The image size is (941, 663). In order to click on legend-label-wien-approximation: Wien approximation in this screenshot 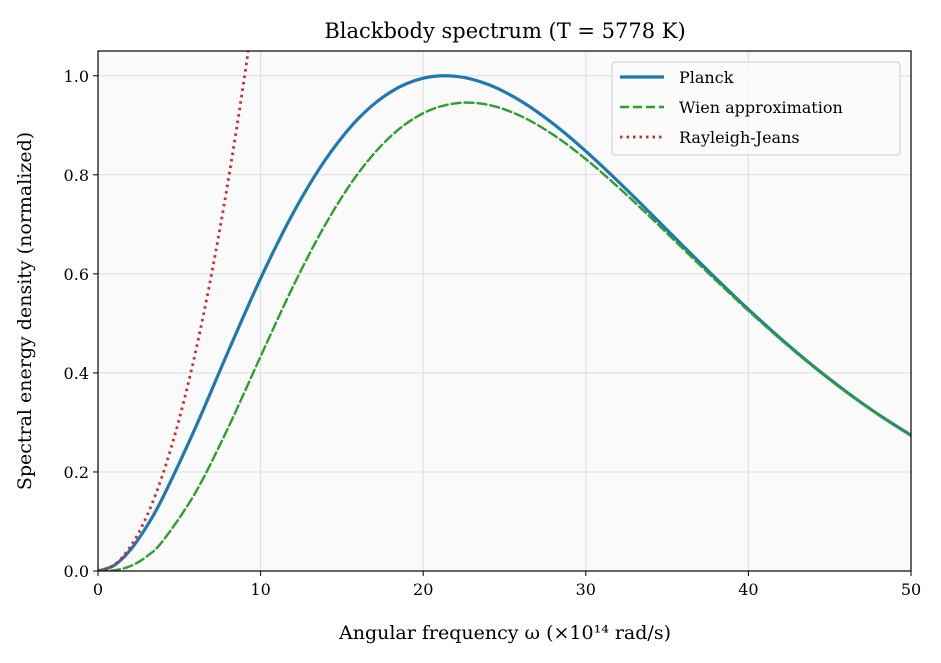, I will do `click(761, 107)`.